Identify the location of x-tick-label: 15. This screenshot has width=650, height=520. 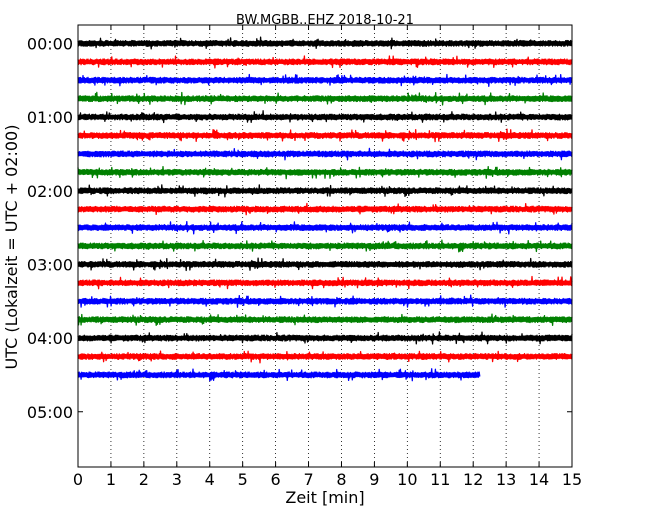
(572, 479).